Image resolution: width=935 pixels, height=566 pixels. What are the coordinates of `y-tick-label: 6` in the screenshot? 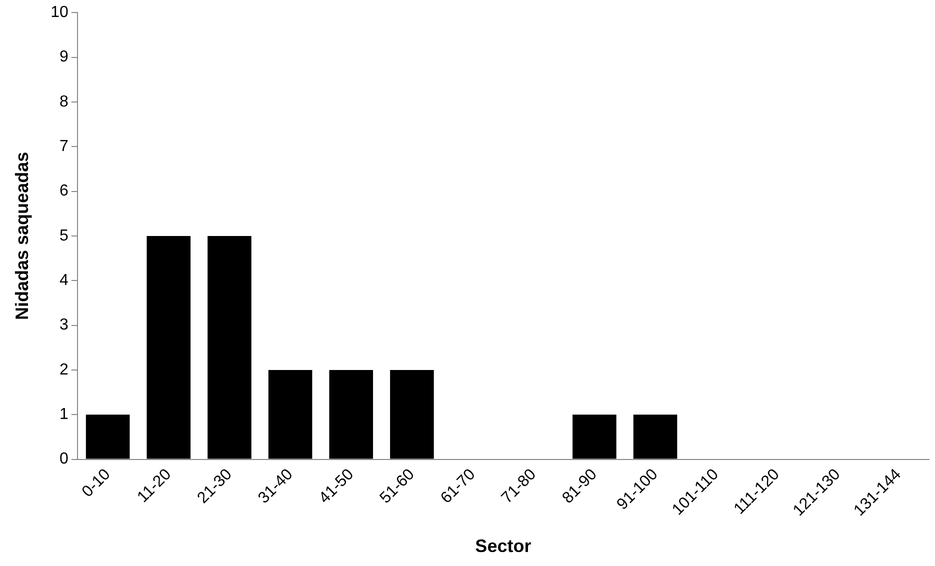 It's located at (63, 191).